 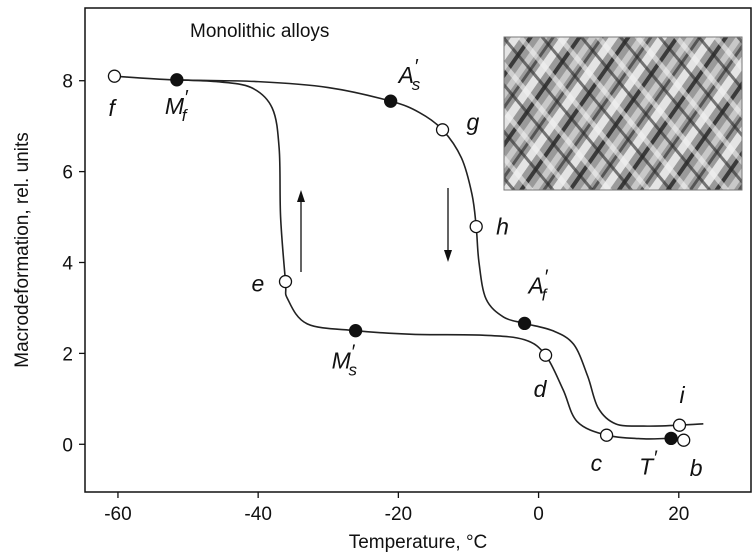 I want to click on point-label: A′ f, so click(x=538, y=285).